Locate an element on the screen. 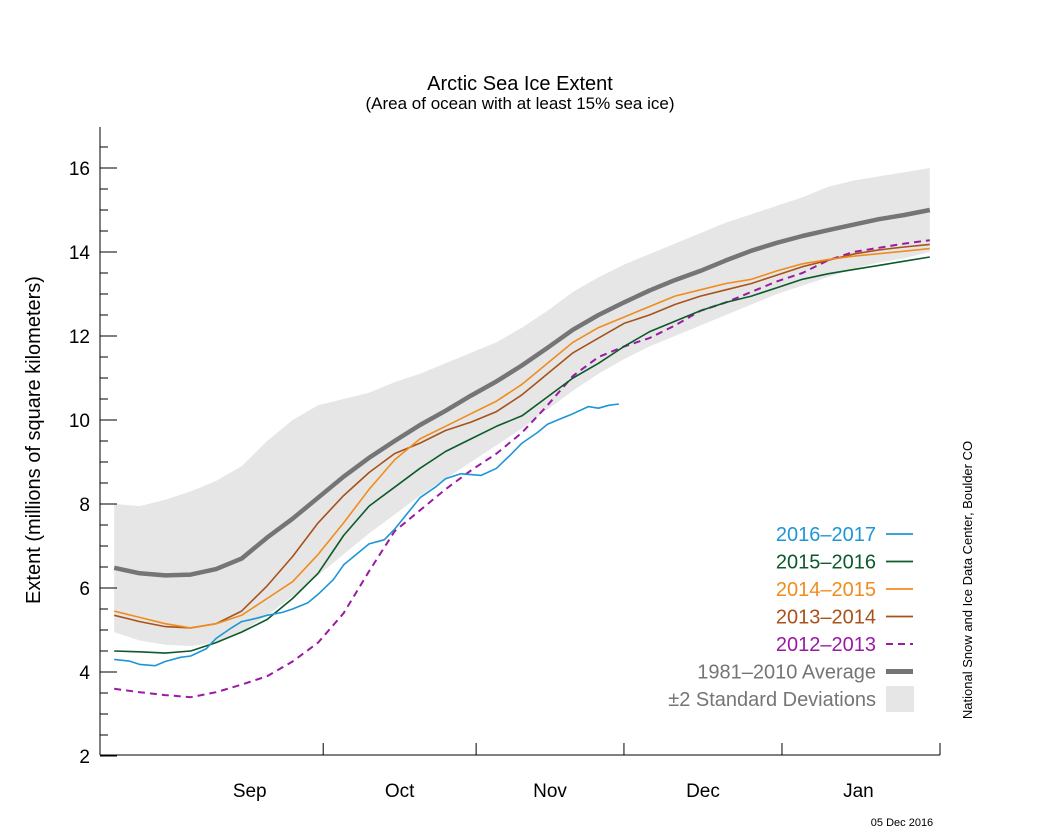  series-2012-2013-legend-item: 2012–2013 is located at coordinates (844, 645).